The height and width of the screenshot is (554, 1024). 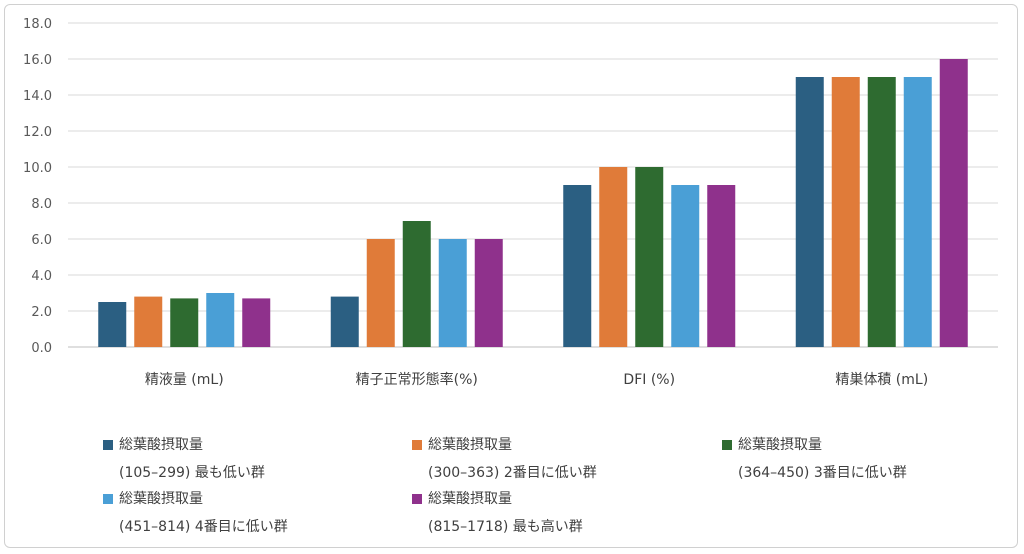 I want to click on y-tick-label: 4.0, so click(x=41, y=276).